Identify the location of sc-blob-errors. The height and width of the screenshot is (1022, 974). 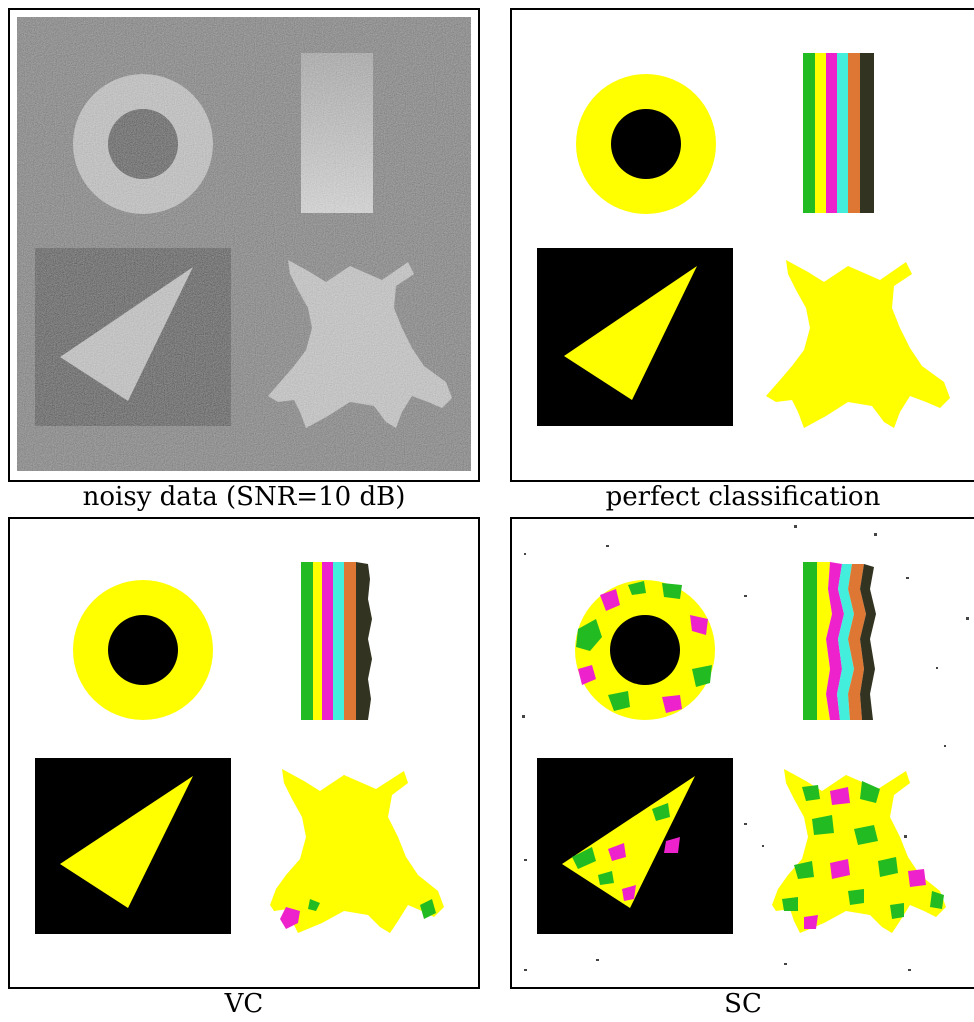
(863, 855).